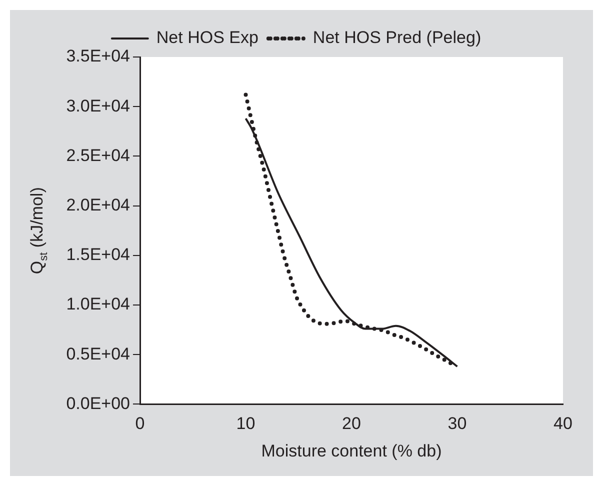 This screenshot has height=486, width=603. What do you see at coordinates (98, 204) in the screenshot?
I see `y-tick-label: 2.0E+04` at bounding box center [98, 204].